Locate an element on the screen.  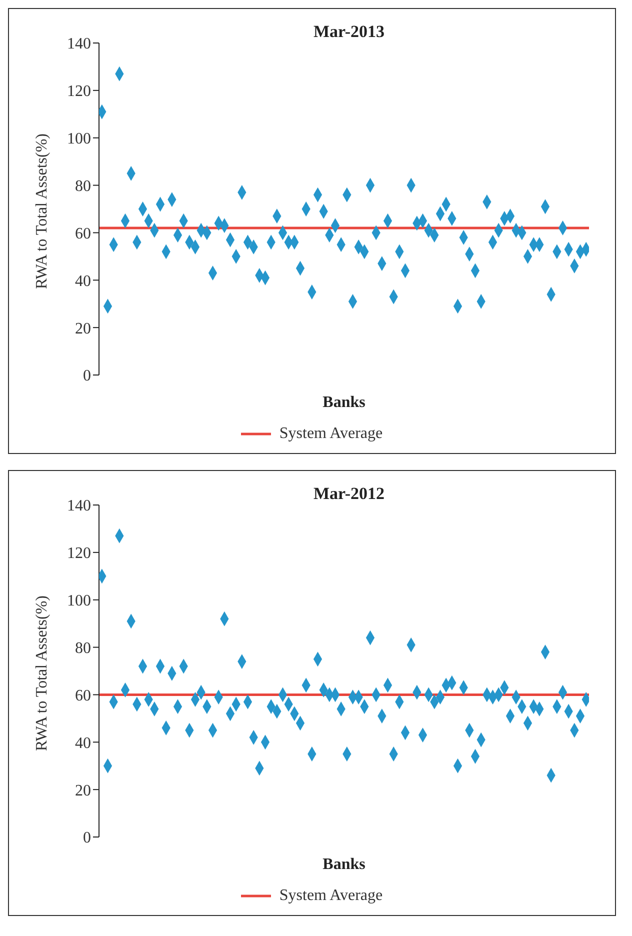
chart-title: Mar-2012 is located at coordinates (349, 493).